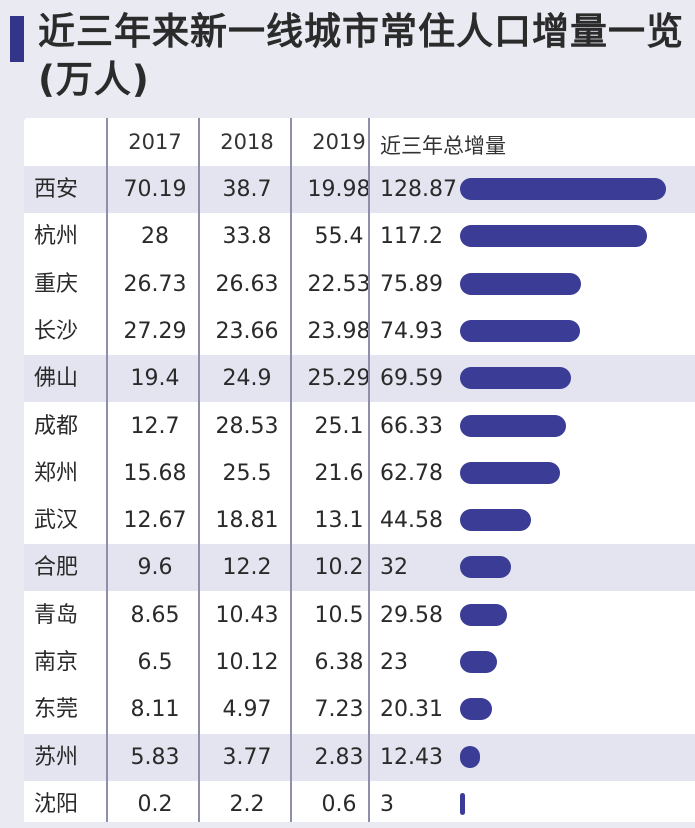 Image resolution: width=695 pixels, height=828 pixels. Describe the element at coordinates (155, 237) in the screenshot. I see `value-2017: 28` at that location.